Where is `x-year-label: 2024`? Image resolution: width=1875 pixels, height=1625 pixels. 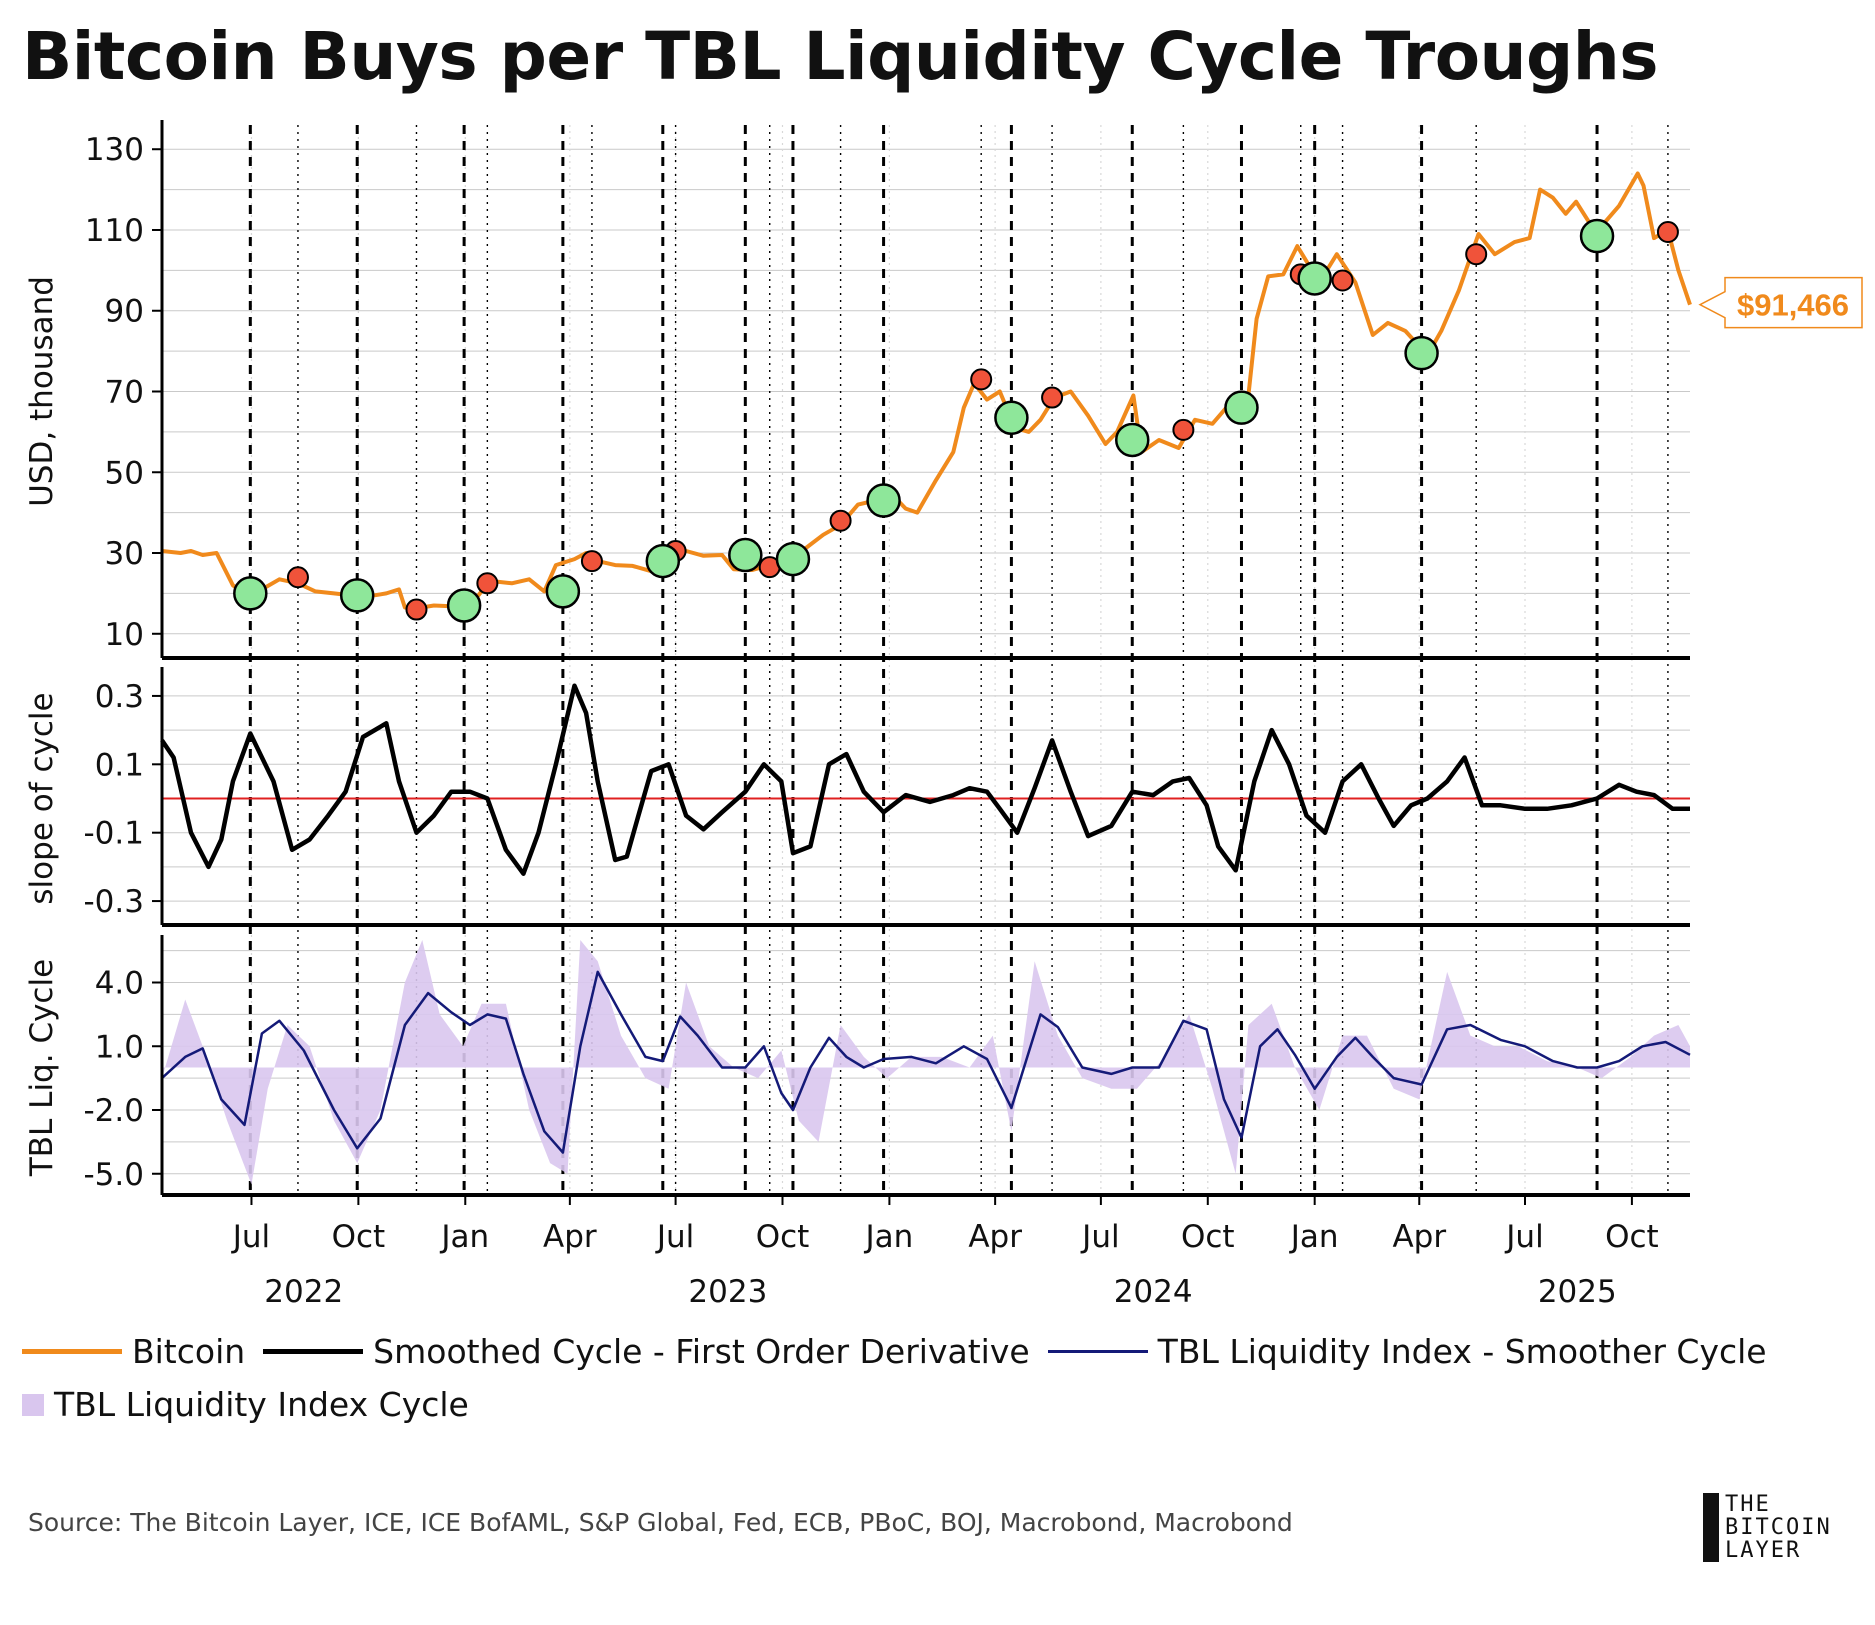
x-year-label: 2024 is located at coordinates (1153, 1292).